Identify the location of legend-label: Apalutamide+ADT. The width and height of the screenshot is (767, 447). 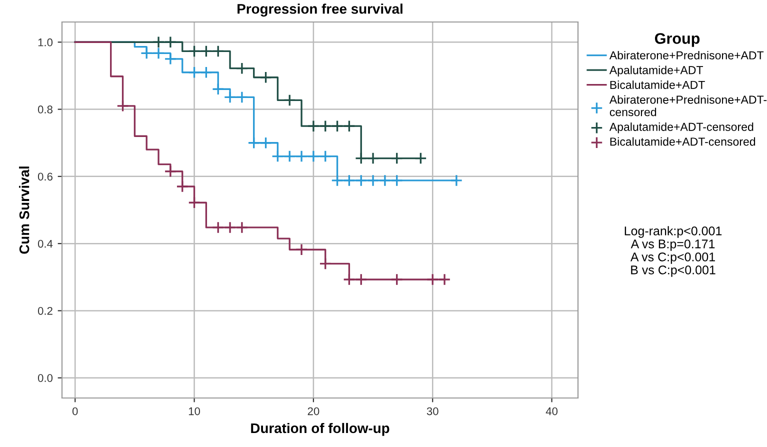
(656, 71).